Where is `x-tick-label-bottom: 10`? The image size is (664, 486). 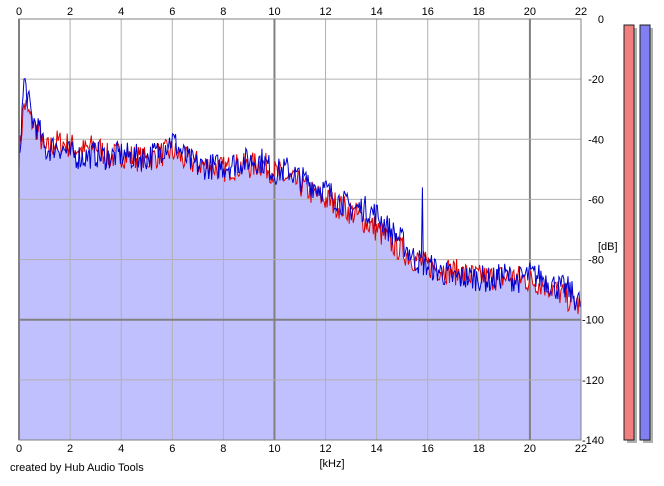
x-tick-label-bottom: 10 is located at coordinates (274, 449).